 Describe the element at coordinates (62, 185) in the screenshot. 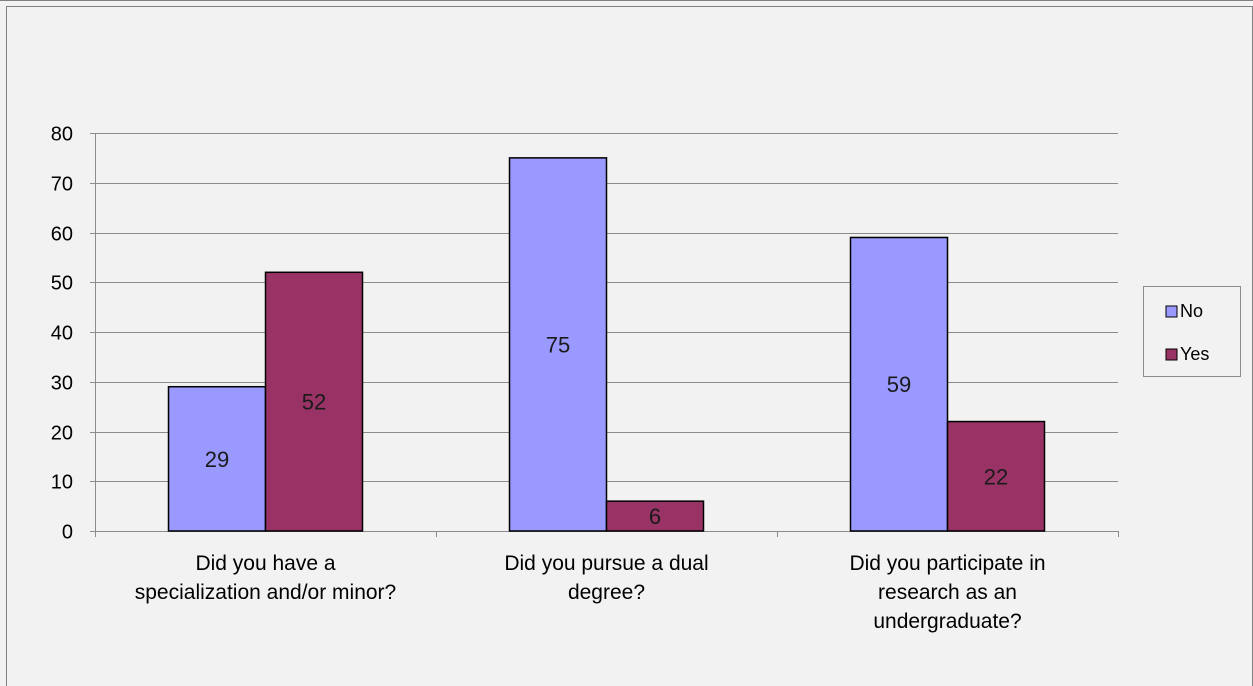

I see `y-tick-label: 70` at that location.